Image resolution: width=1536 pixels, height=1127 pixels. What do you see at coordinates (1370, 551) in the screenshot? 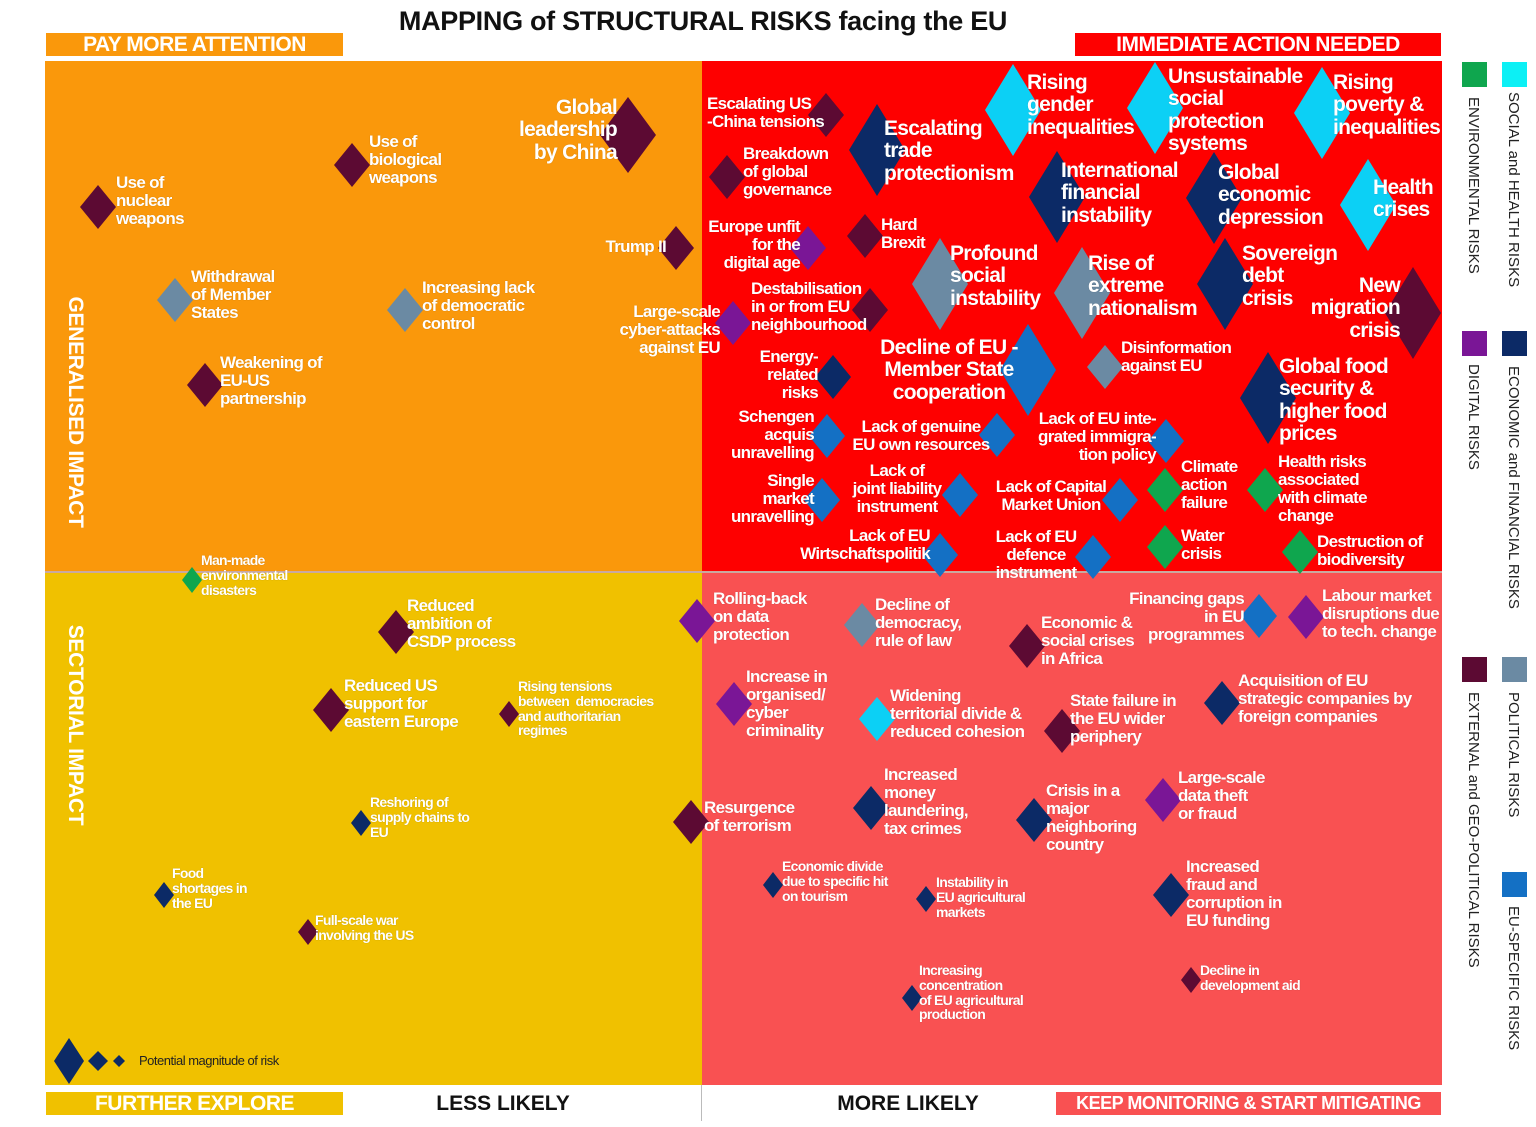
I see `risk-label: Destruction of biodiversity` at bounding box center [1370, 551].